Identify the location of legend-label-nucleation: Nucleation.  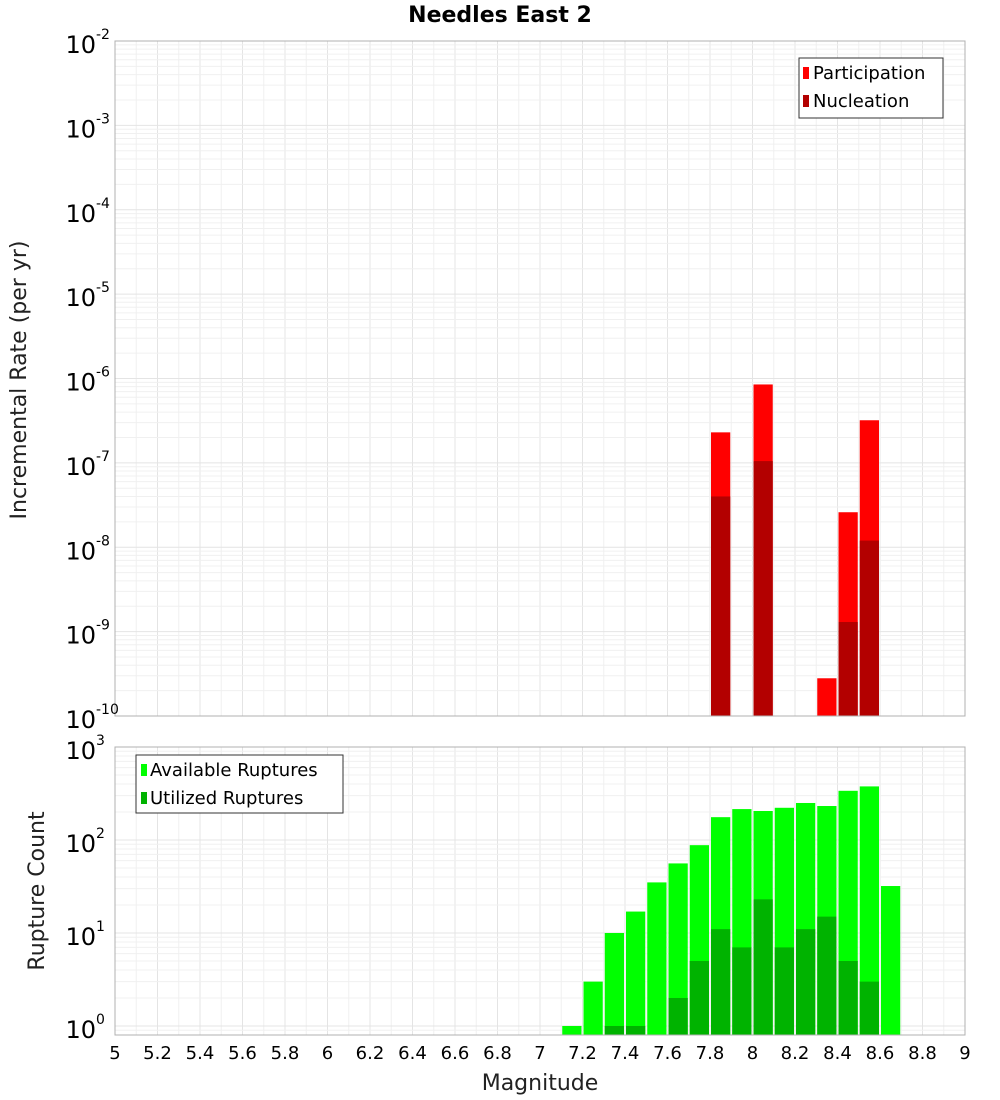
(861, 101).